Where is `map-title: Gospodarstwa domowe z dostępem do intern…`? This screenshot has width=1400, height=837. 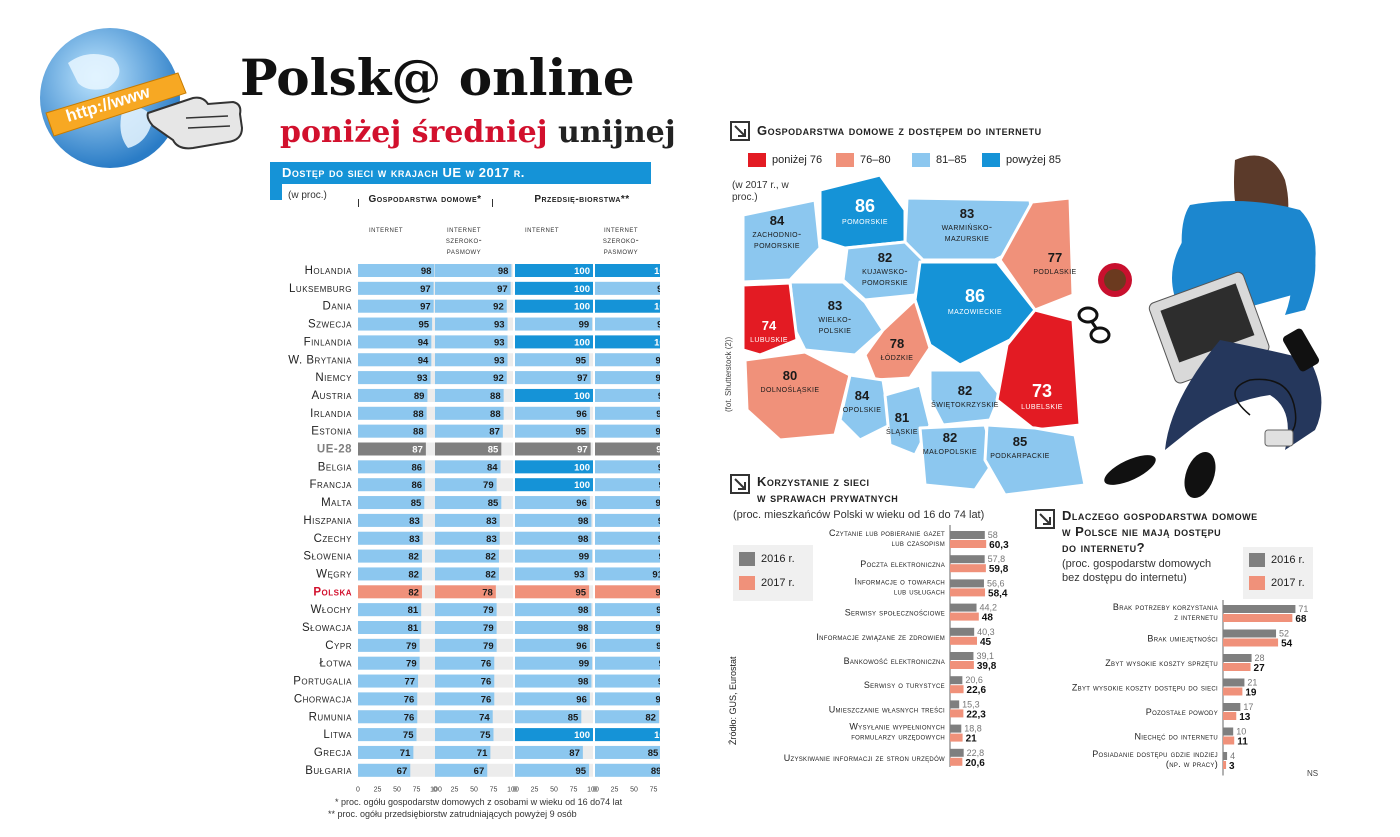
map-title: Gospodarstwa domowe z dostępem do intern… is located at coordinates (899, 130).